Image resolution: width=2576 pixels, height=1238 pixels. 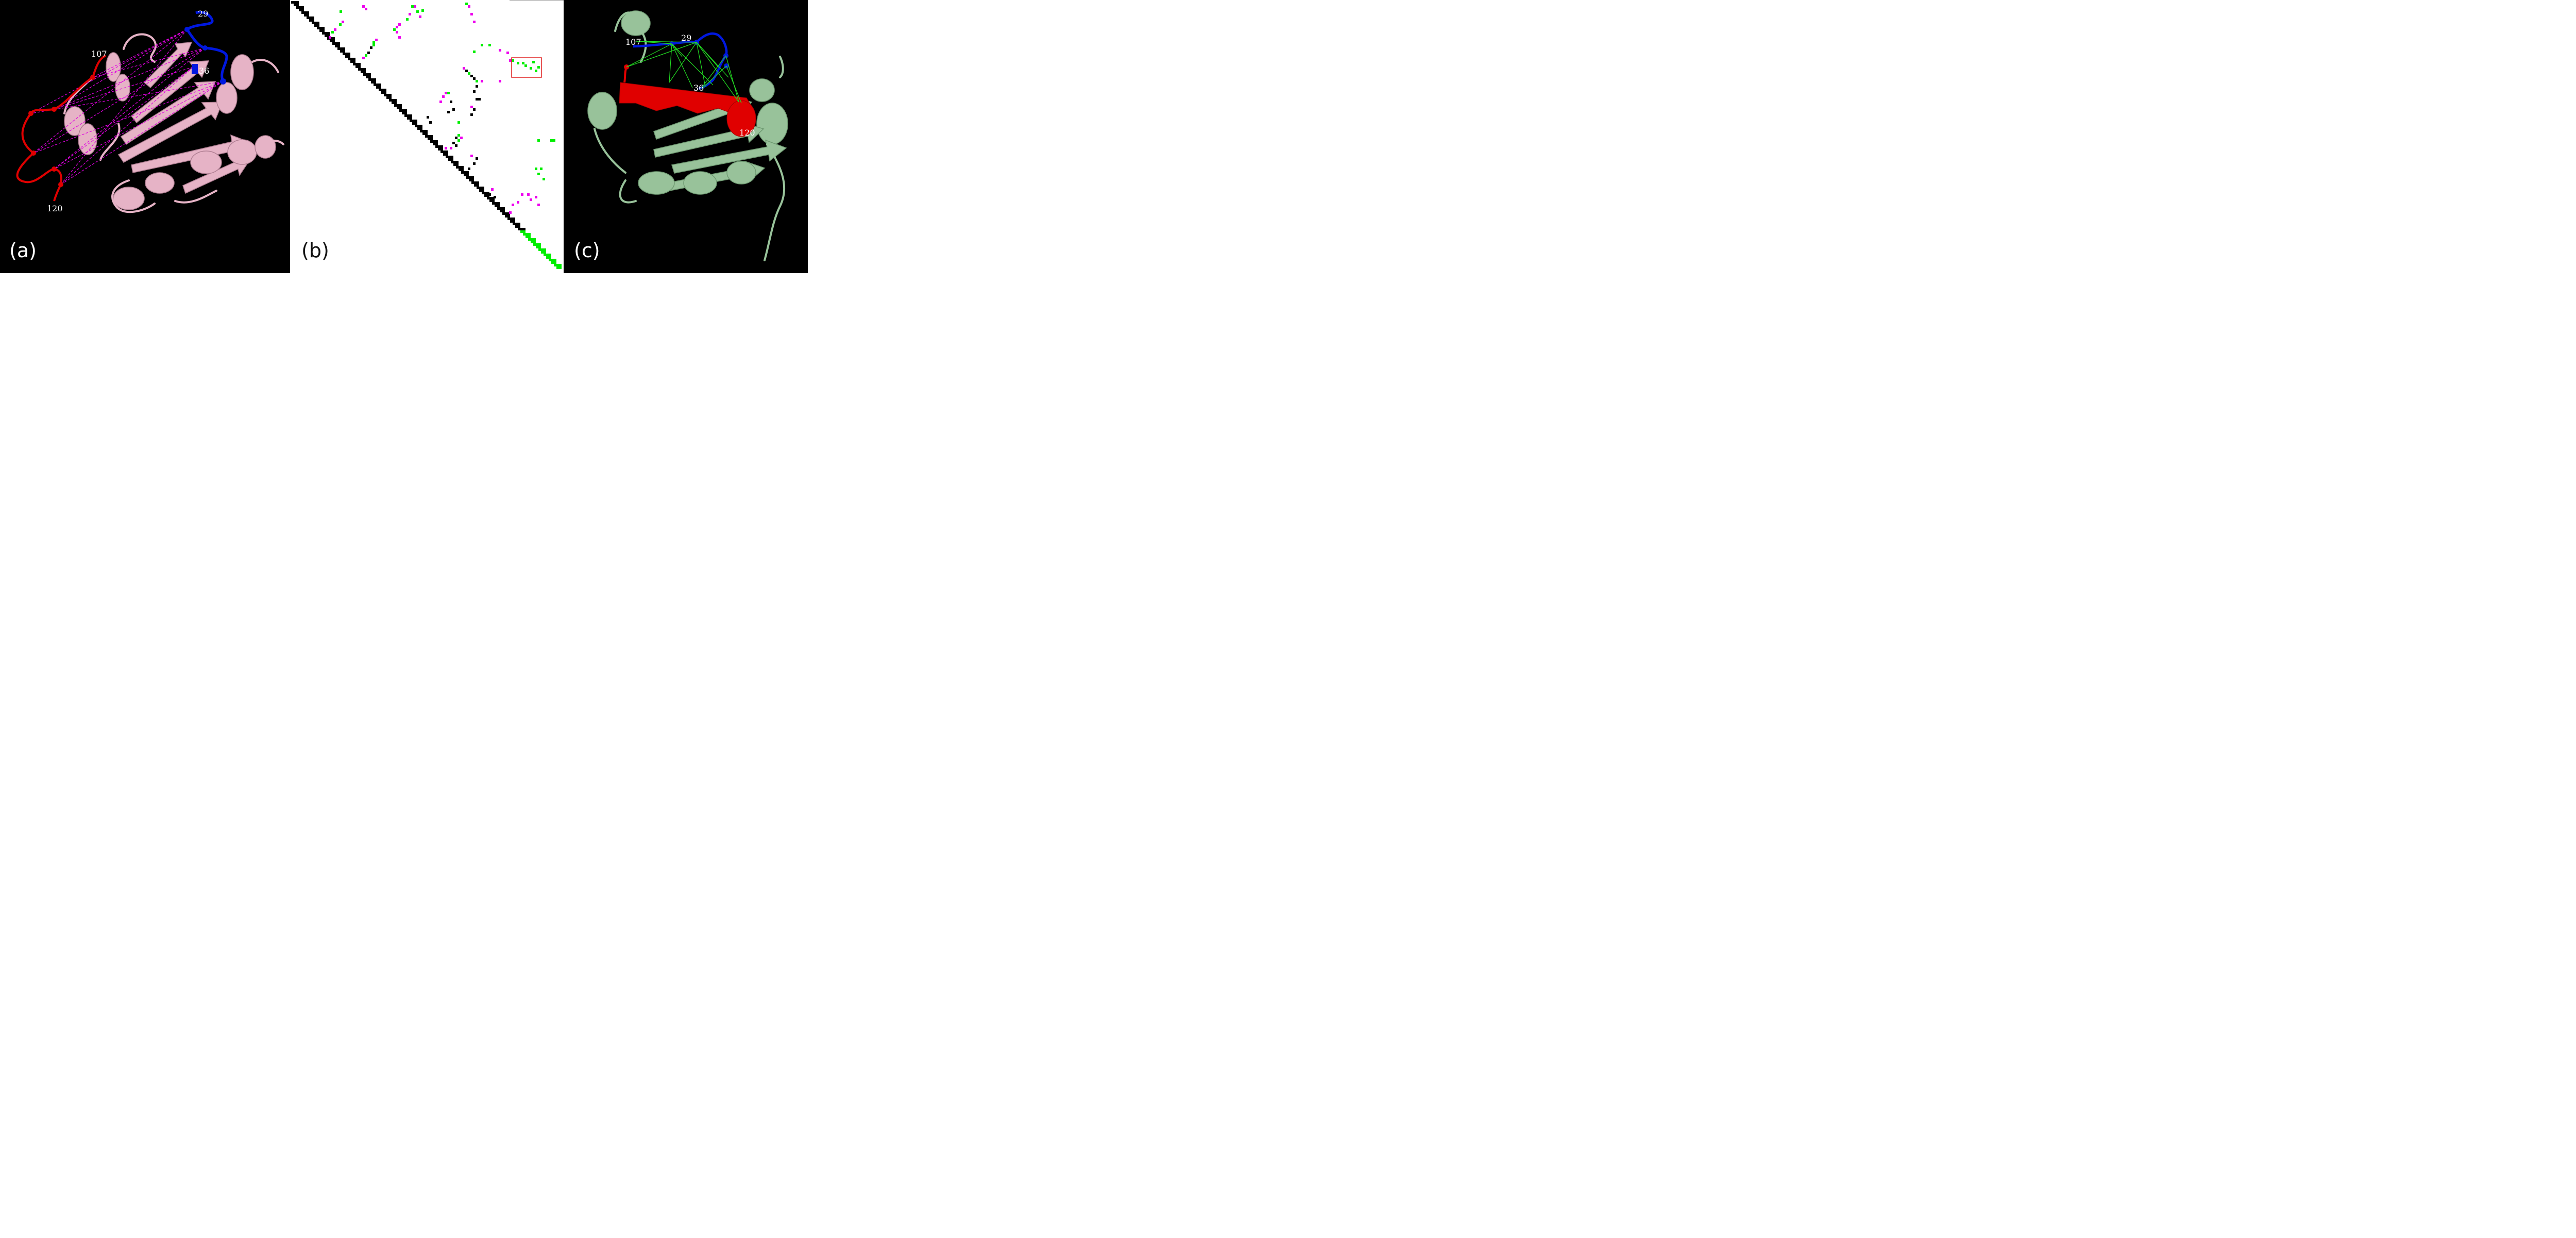 I want to click on panel-label-a: (a), so click(x=23, y=250).